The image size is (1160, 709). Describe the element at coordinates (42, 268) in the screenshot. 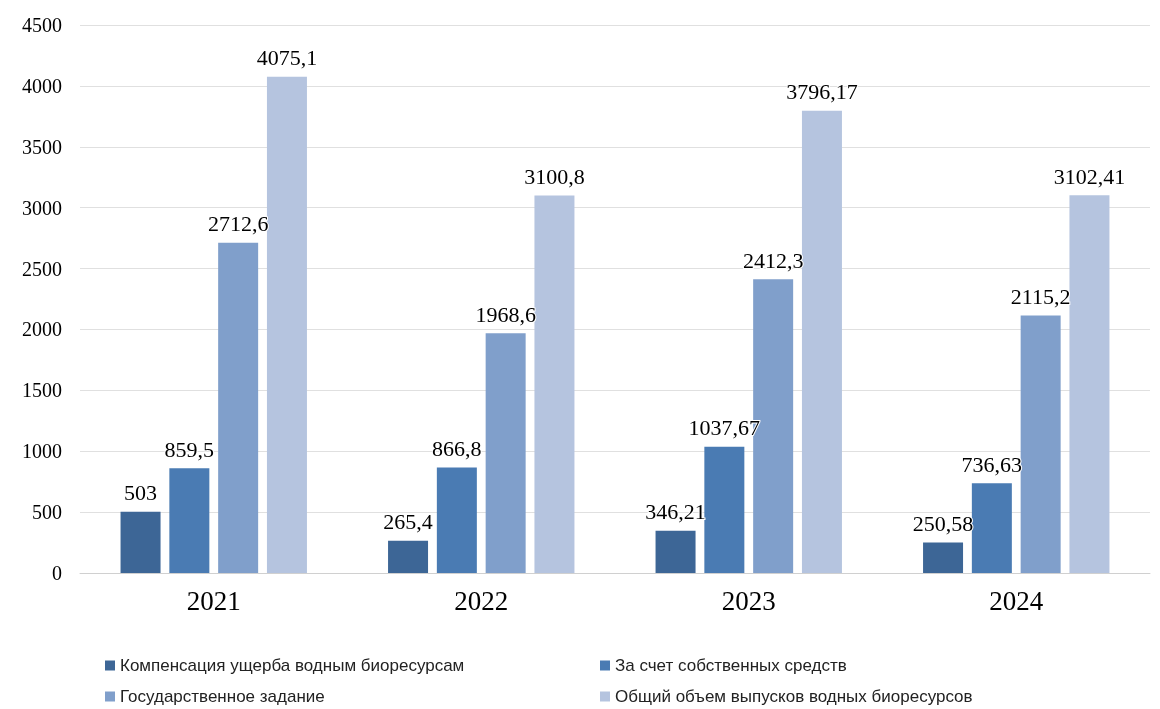

I see `y-tick-label: 2500` at that location.